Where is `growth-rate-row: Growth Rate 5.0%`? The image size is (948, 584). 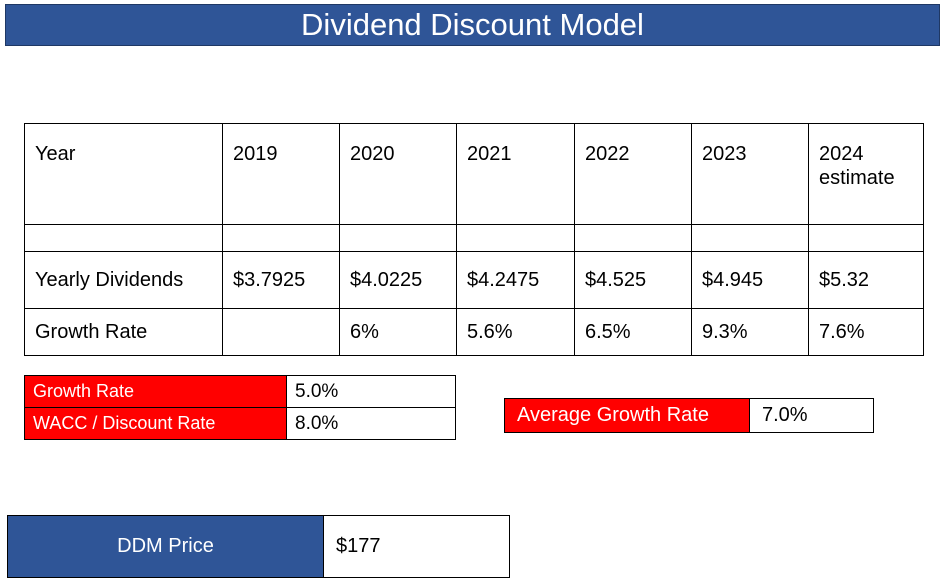 growth-rate-row: Growth Rate 5.0% is located at coordinates (240, 391).